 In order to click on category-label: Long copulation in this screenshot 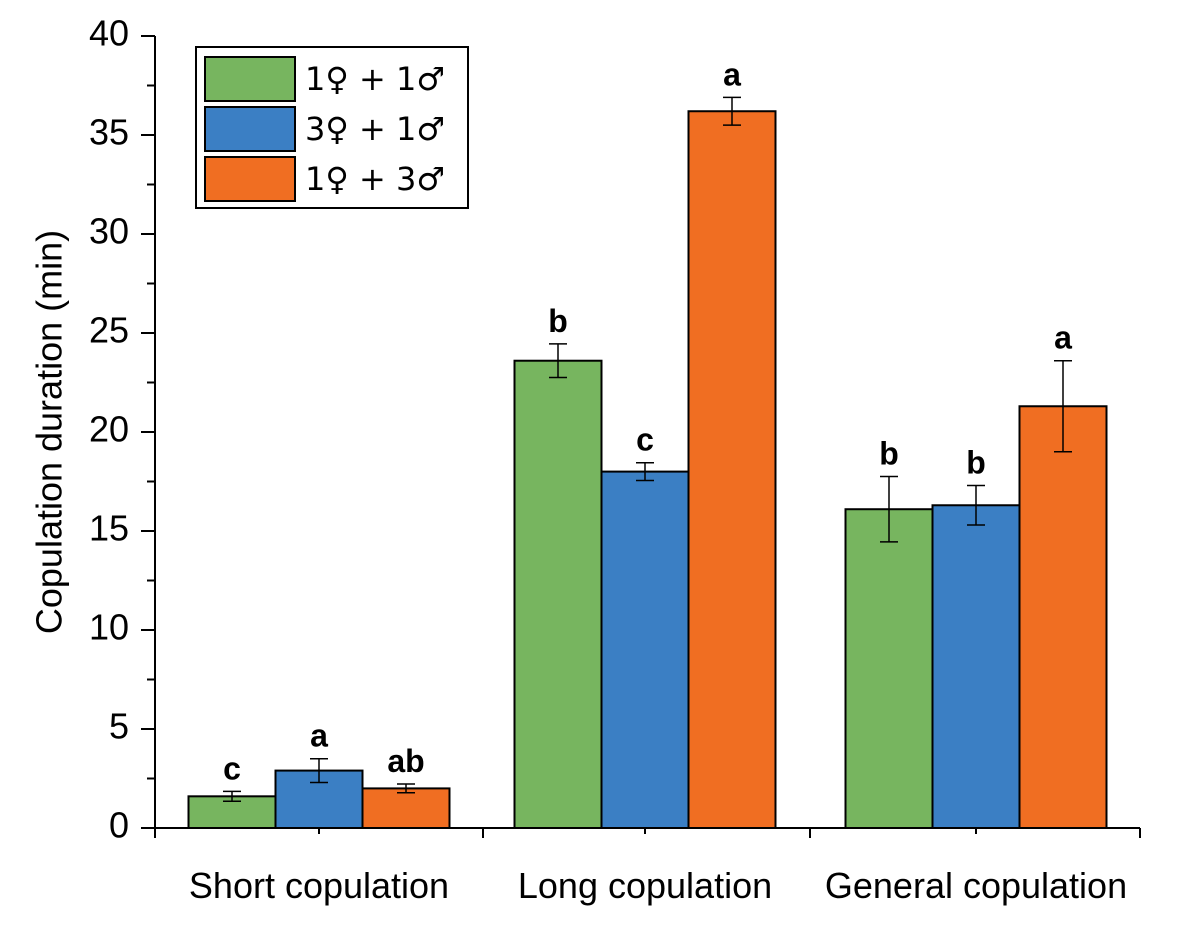, I will do `click(645, 885)`.